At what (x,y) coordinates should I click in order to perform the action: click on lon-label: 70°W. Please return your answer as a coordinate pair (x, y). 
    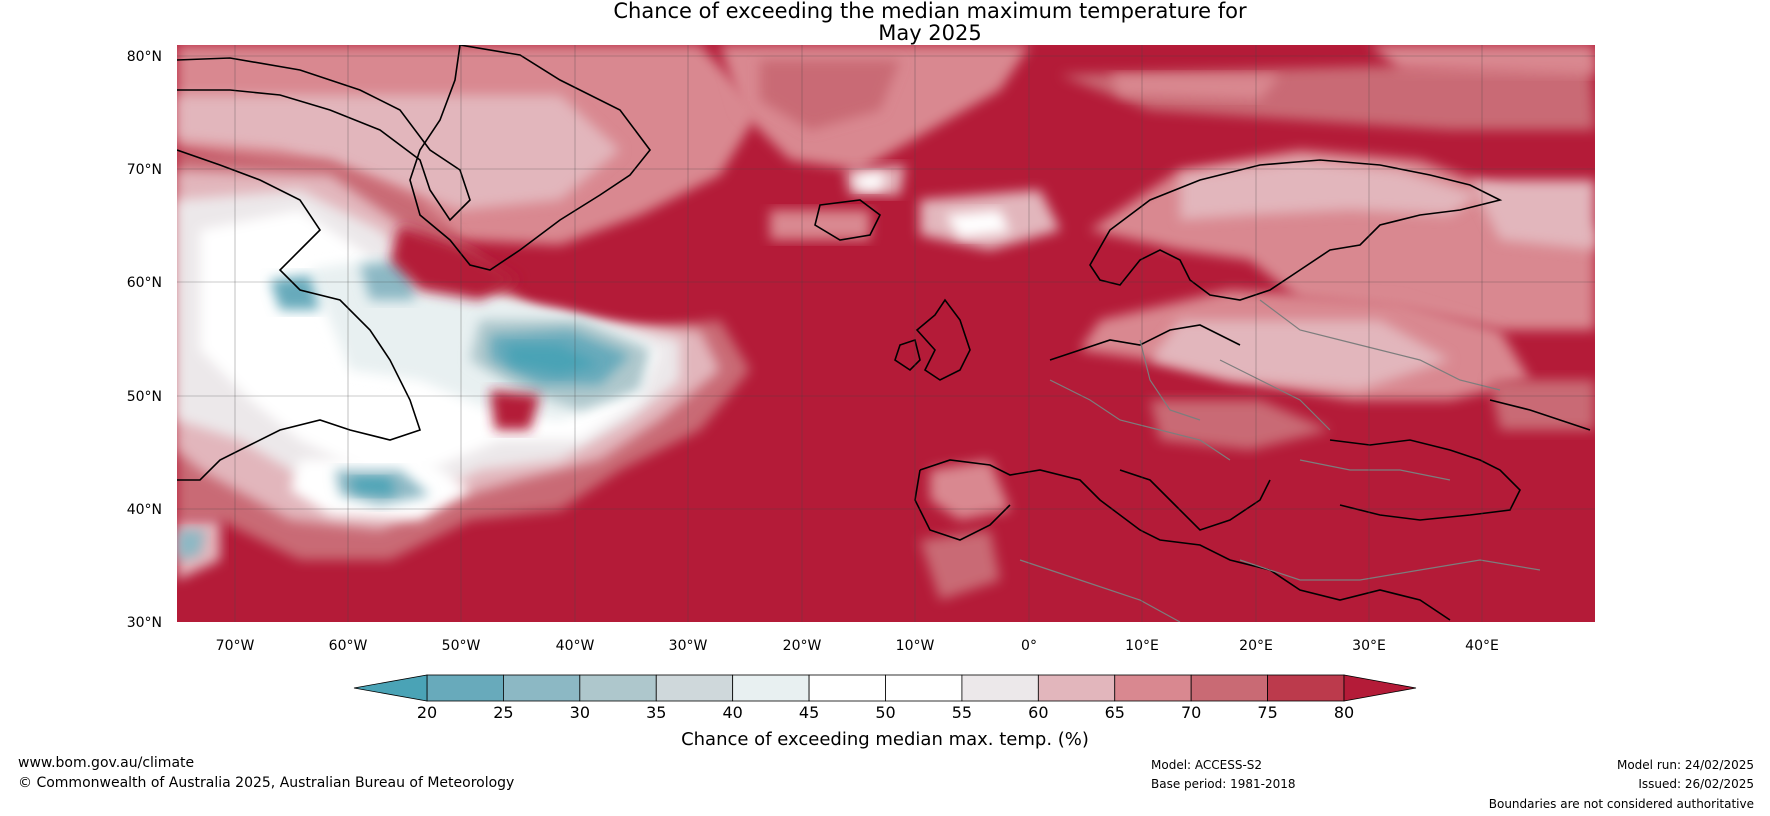
    Looking at the image, I should click on (235, 646).